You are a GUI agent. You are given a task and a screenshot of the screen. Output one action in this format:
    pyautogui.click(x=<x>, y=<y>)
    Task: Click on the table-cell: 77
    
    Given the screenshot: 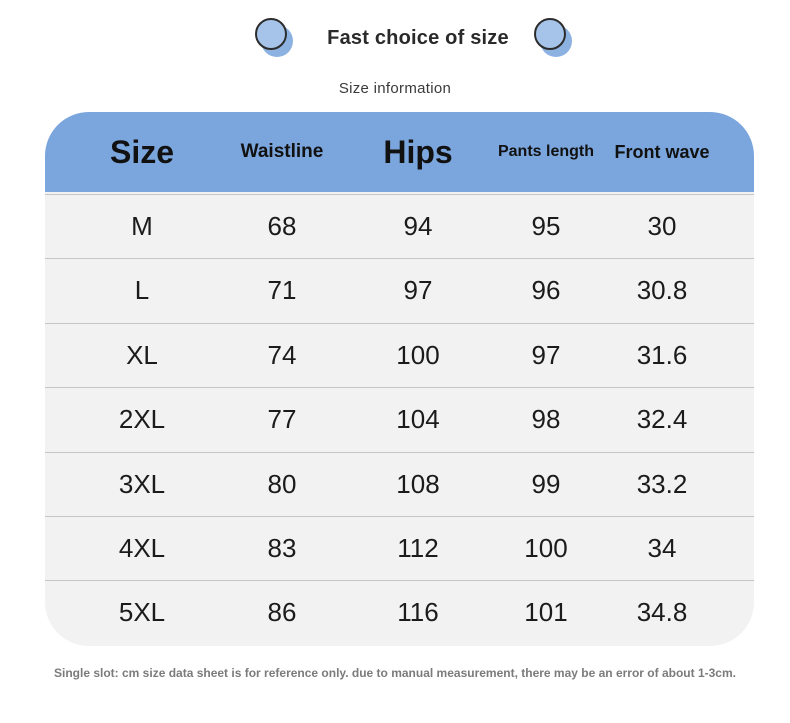 What is the action you would take?
    pyautogui.click(x=282, y=419)
    